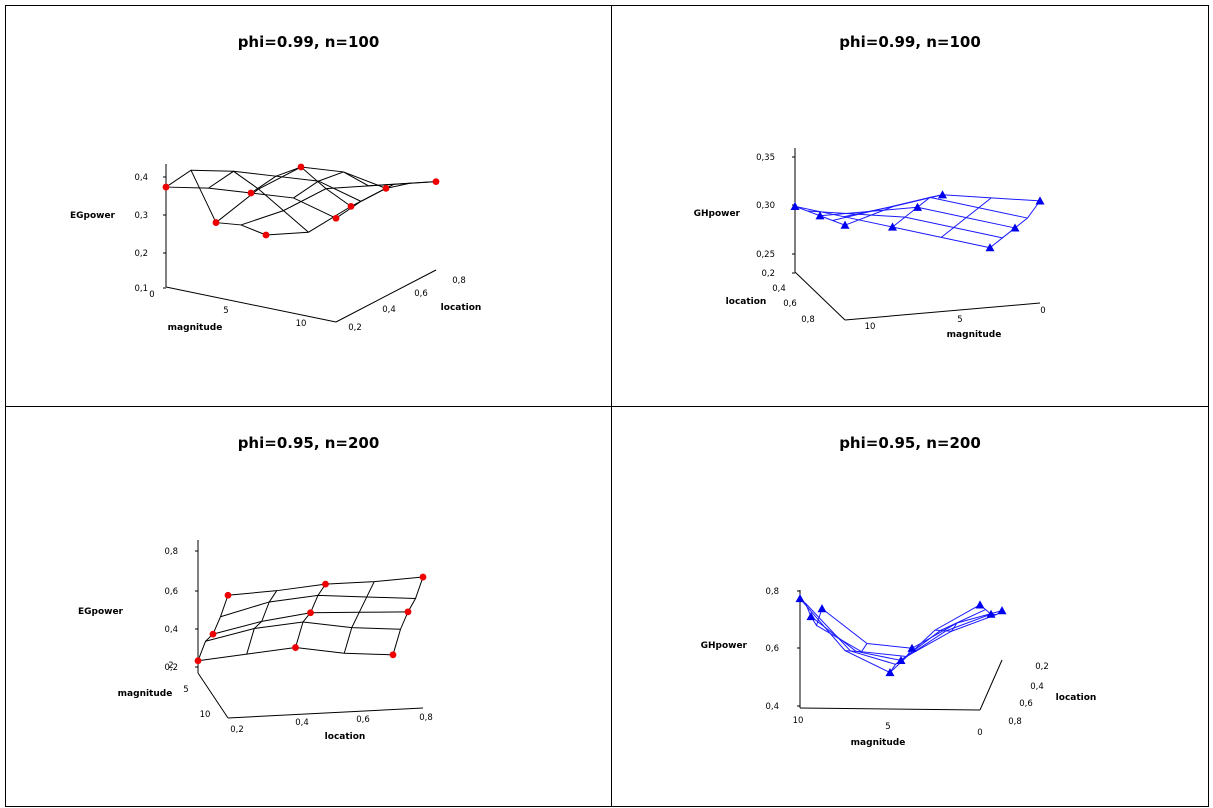 Image resolution: width=1213 pixels, height=808 pixels. I want to click on x-tick-label: 0,6, so click(363, 720).